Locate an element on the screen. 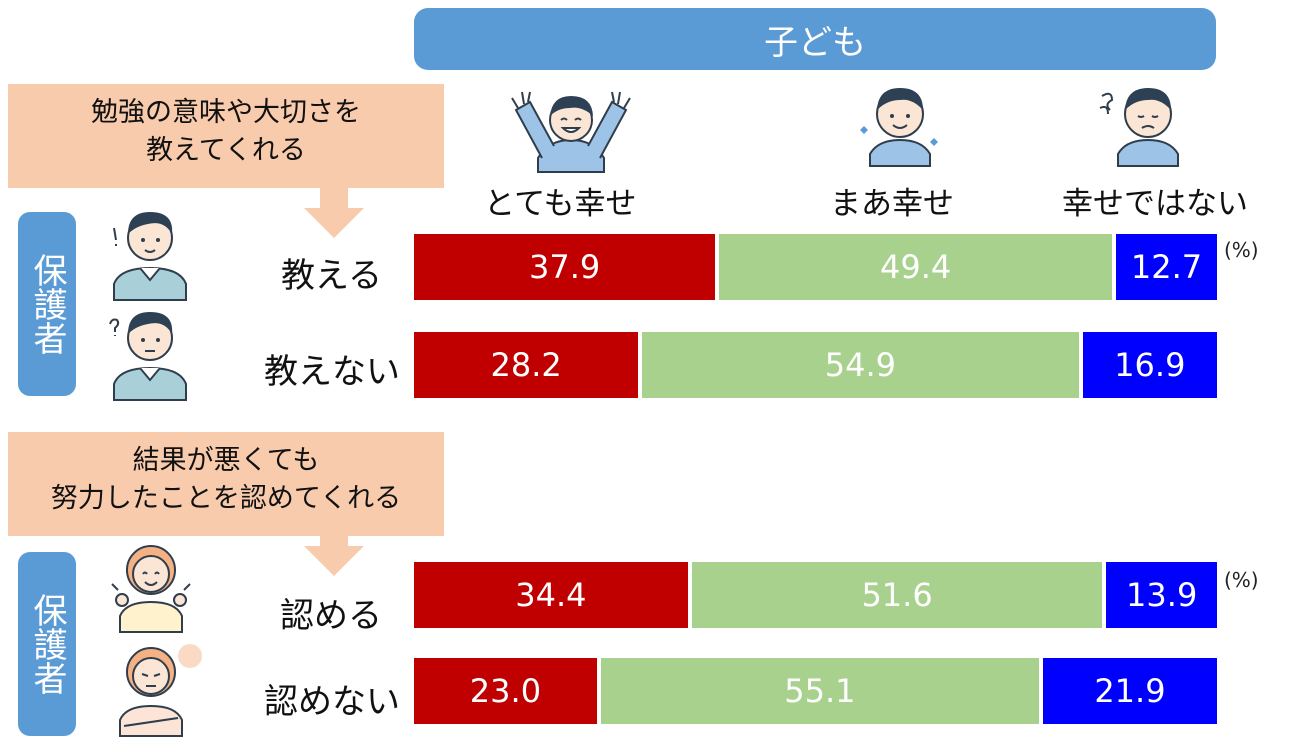 The width and height of the screenshot is (1298, 748). bar-value-label: 28.2 is located at coordinates (526, 365).